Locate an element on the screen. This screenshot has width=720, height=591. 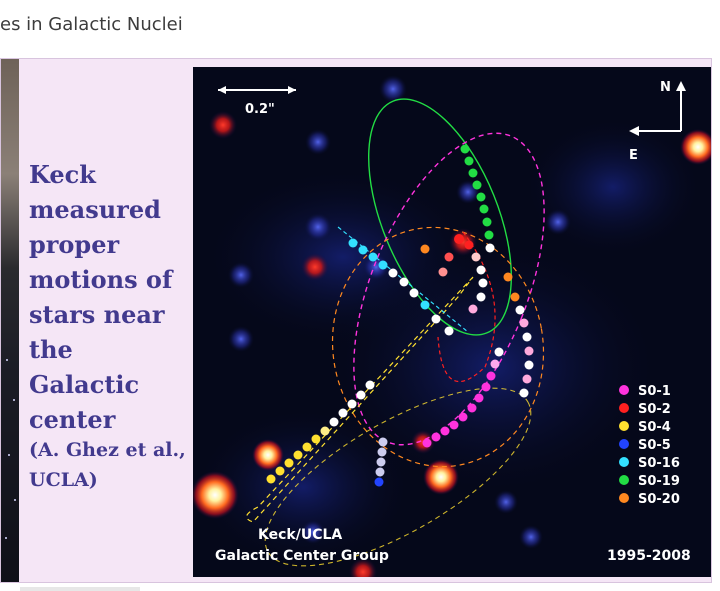
s0-5-track is located at coordinates (381, 462).